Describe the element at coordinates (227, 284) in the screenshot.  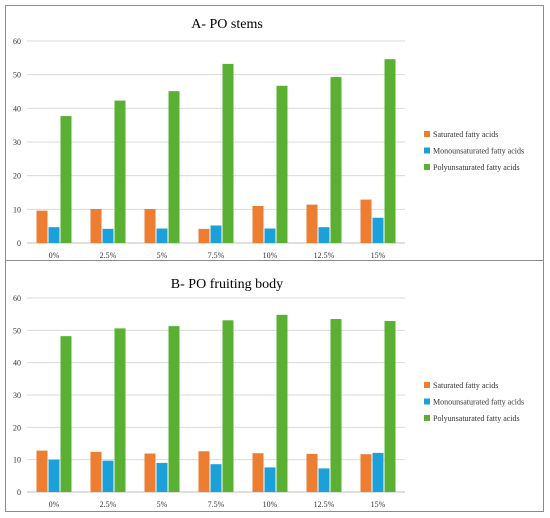
I see `chart-title: B- PO fruiting body` at that location.